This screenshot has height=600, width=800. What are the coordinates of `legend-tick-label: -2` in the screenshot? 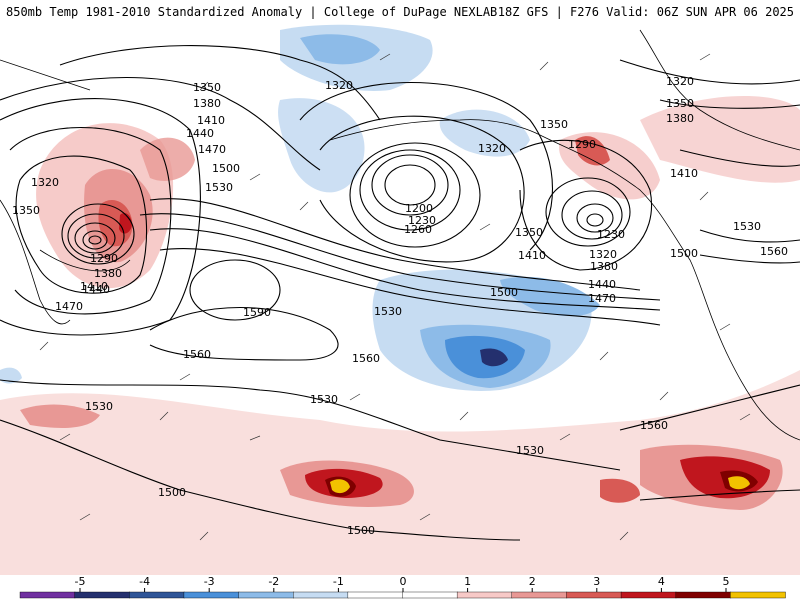 It's located at (273, 581).